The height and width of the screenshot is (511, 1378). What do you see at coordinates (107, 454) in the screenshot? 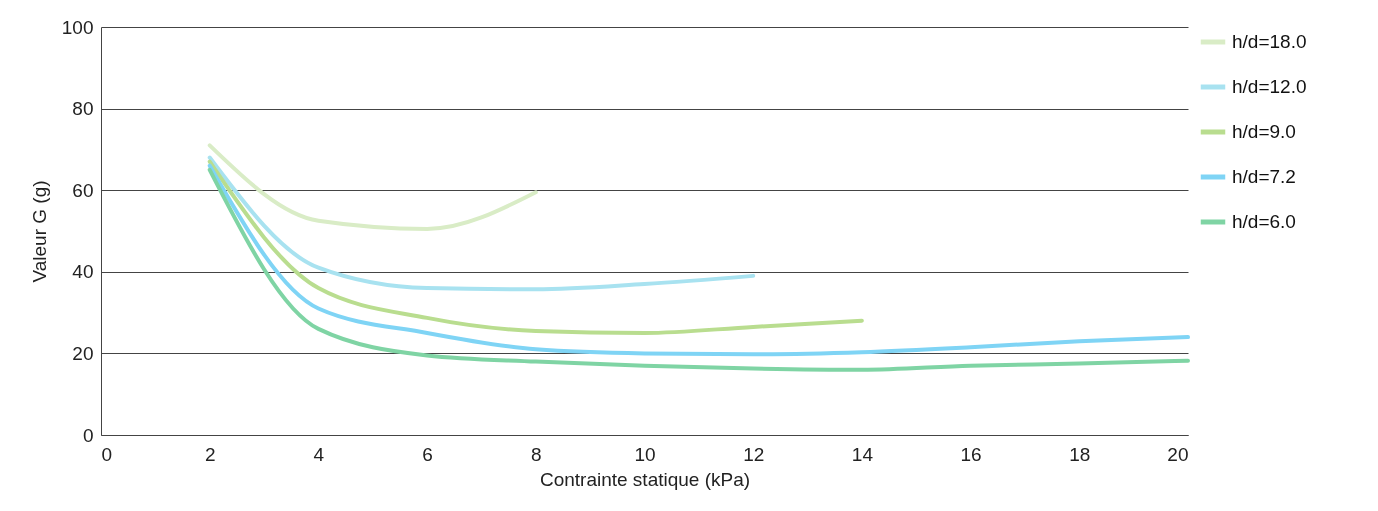
I see `x-tick-label: 0` at bounding box center [107, 454].